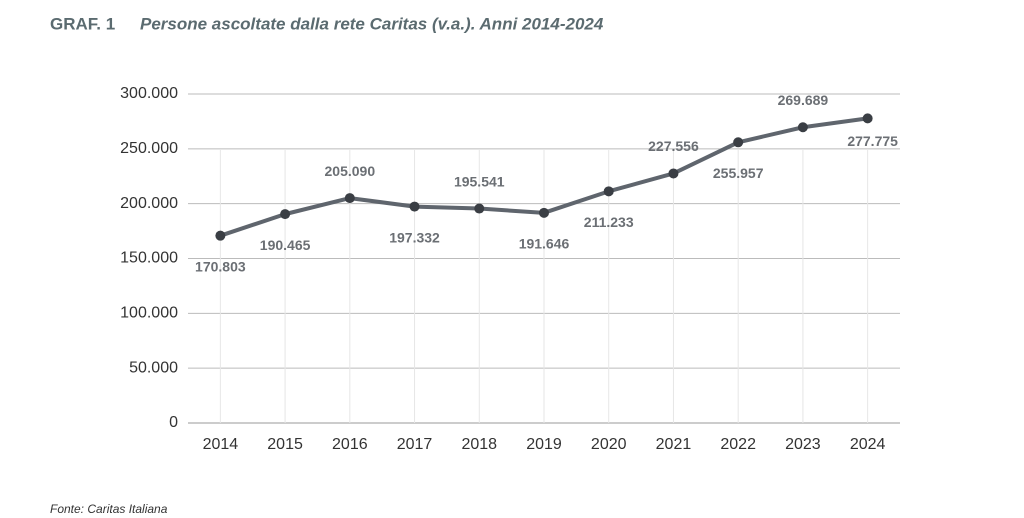  What do you see at coordinates (544, 244) in the screenshot?
I see `value-label: 191.646` at bounding box center [544, 244].